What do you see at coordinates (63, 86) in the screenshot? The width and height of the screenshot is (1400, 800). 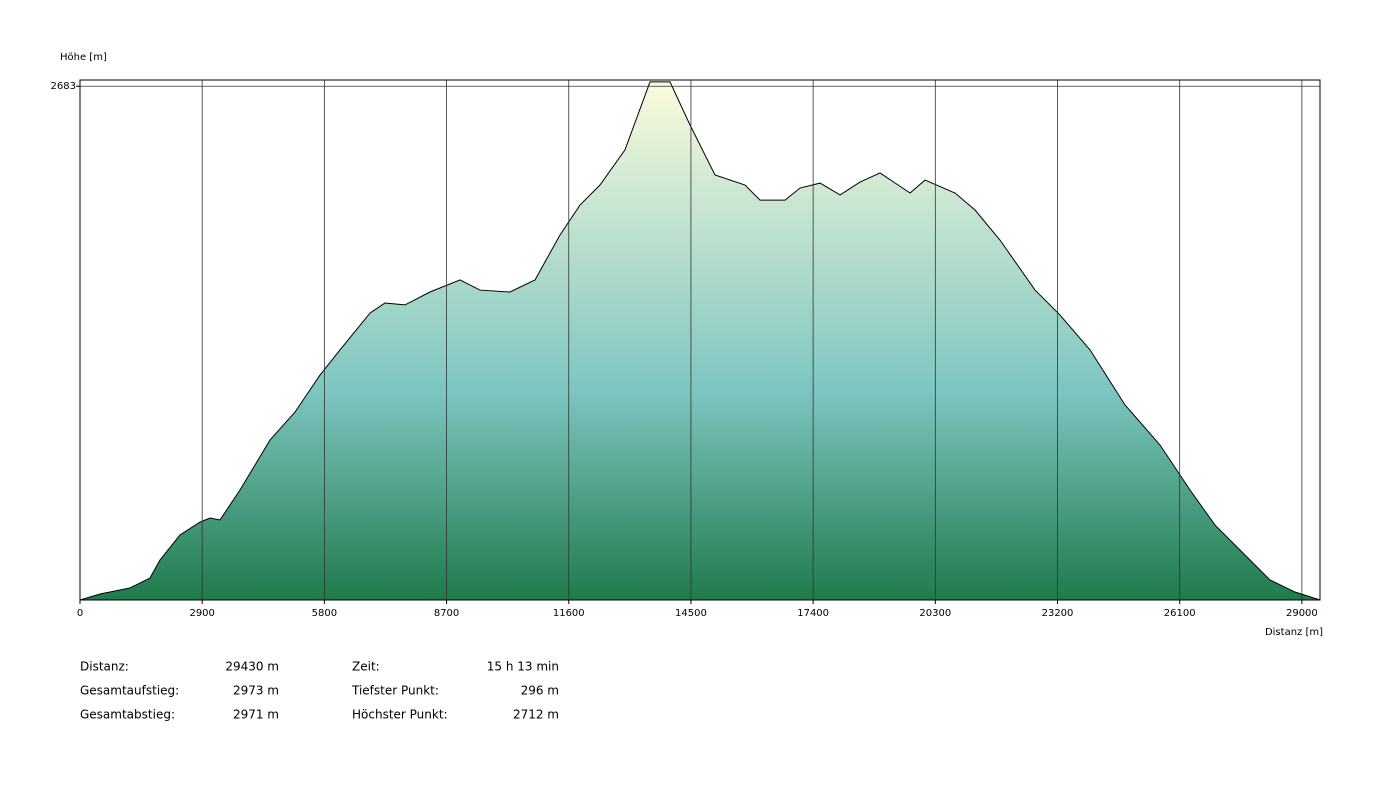 I see `y-tick-label: 2683` at bounding box center [63, 86].